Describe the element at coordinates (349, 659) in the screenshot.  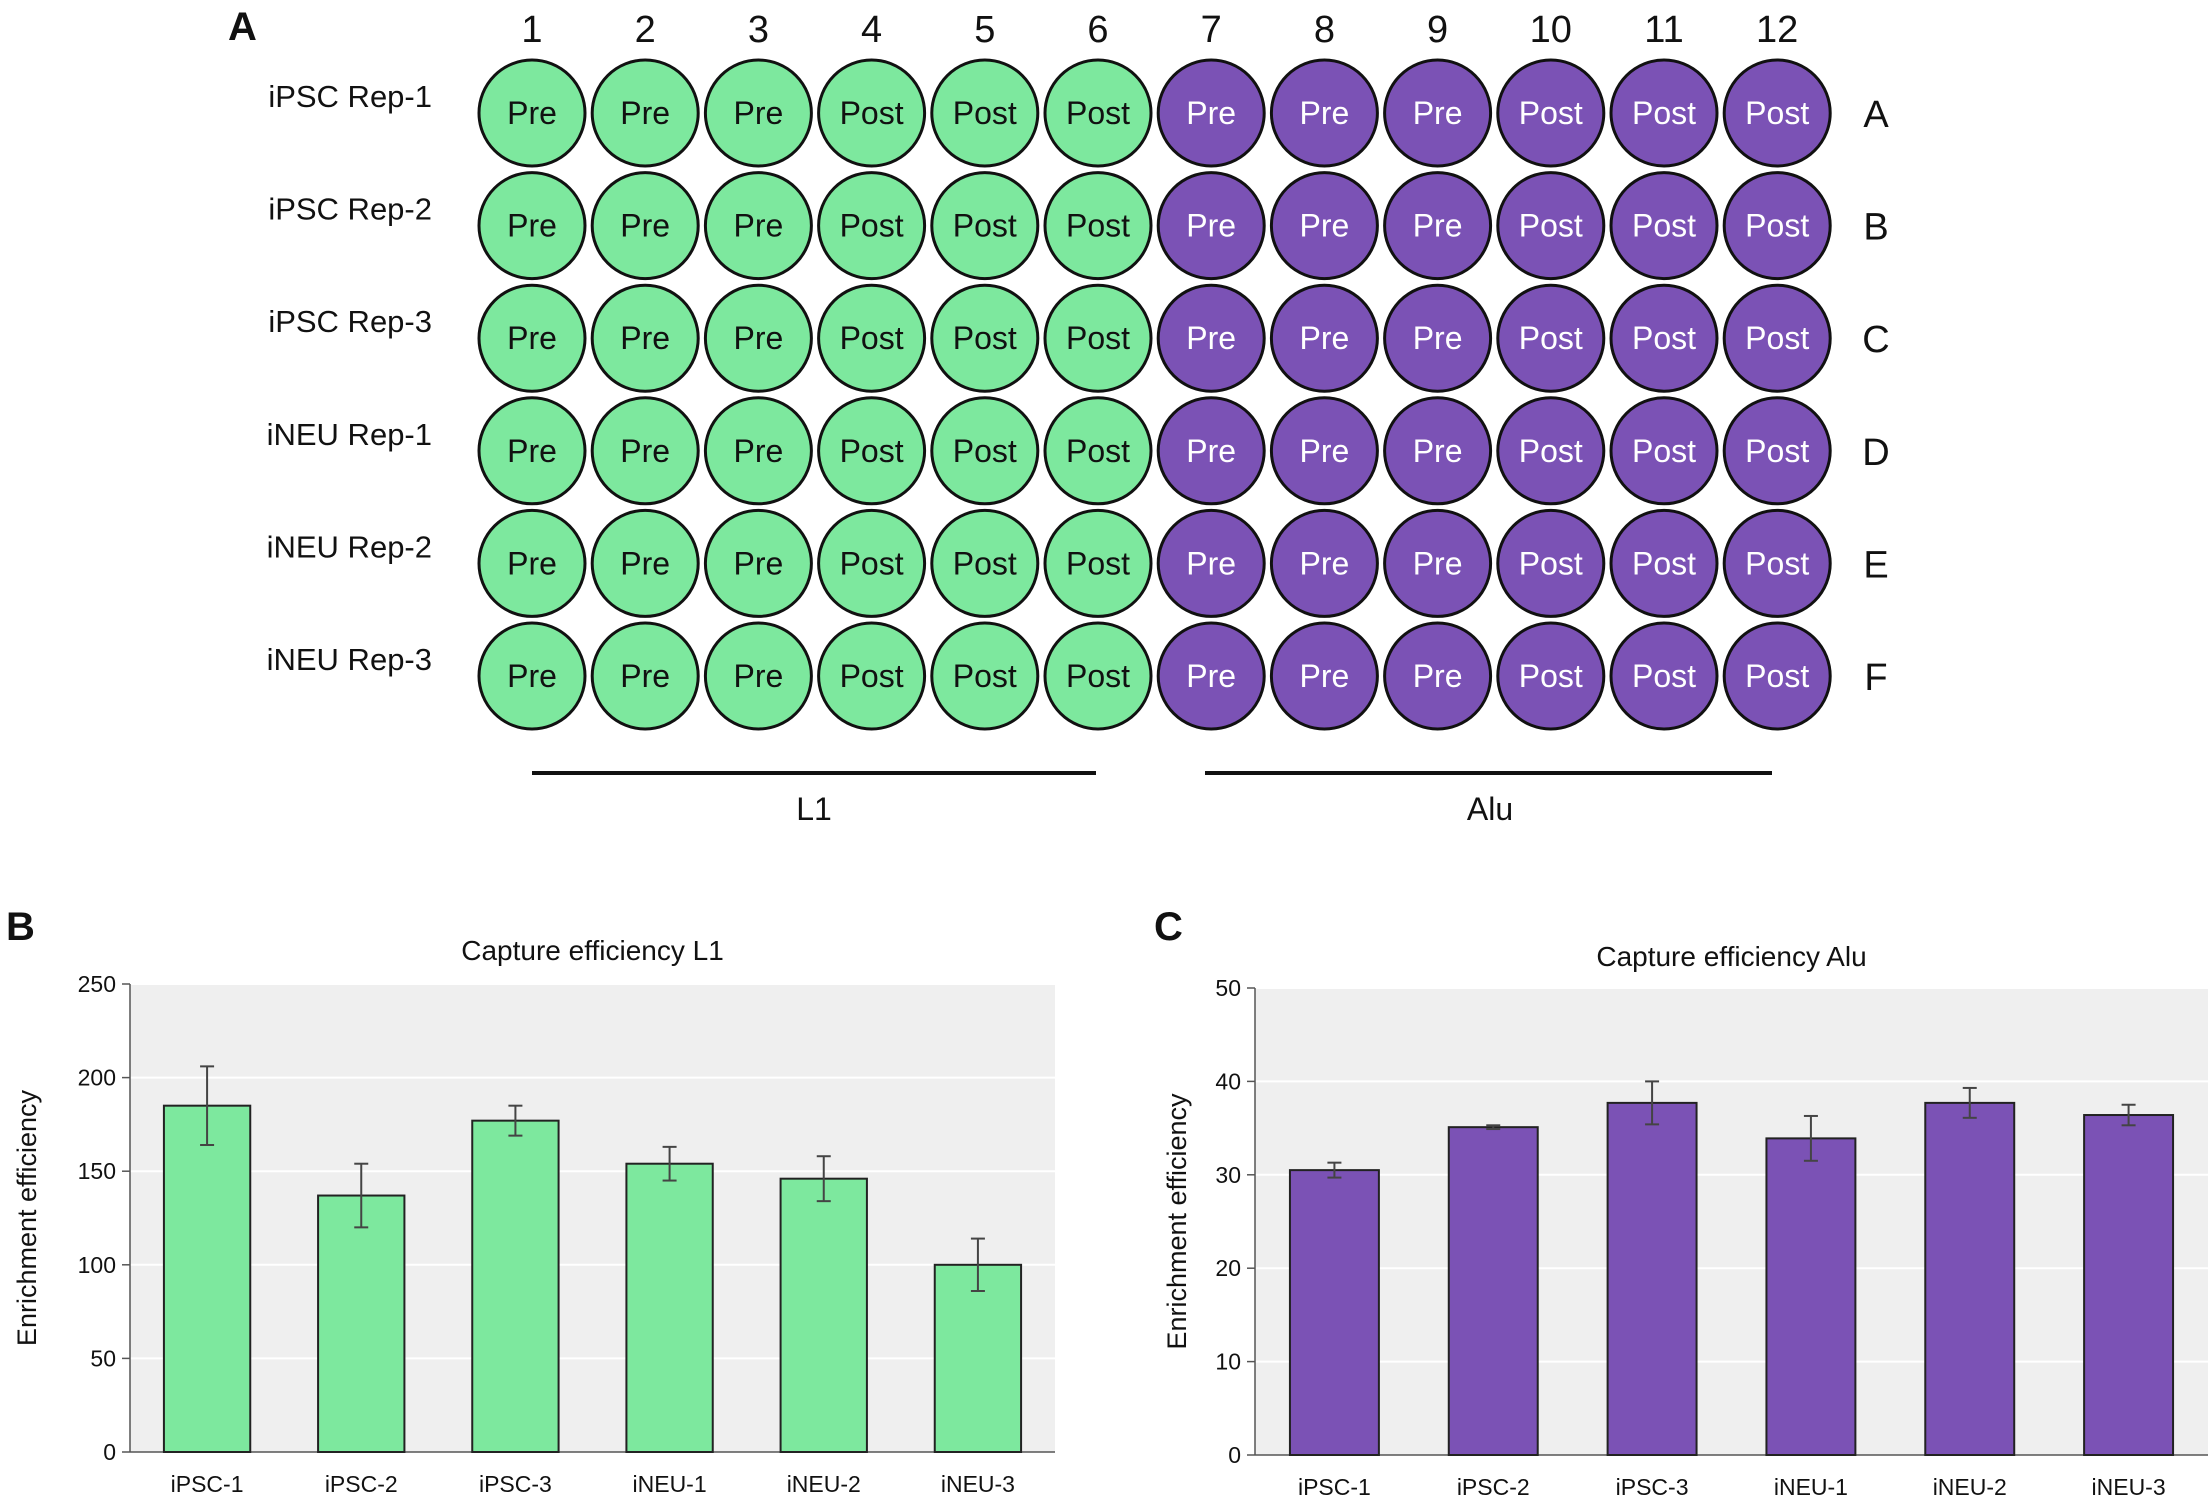
I see `row-sample-name: iNEU Rep-3` at that location.